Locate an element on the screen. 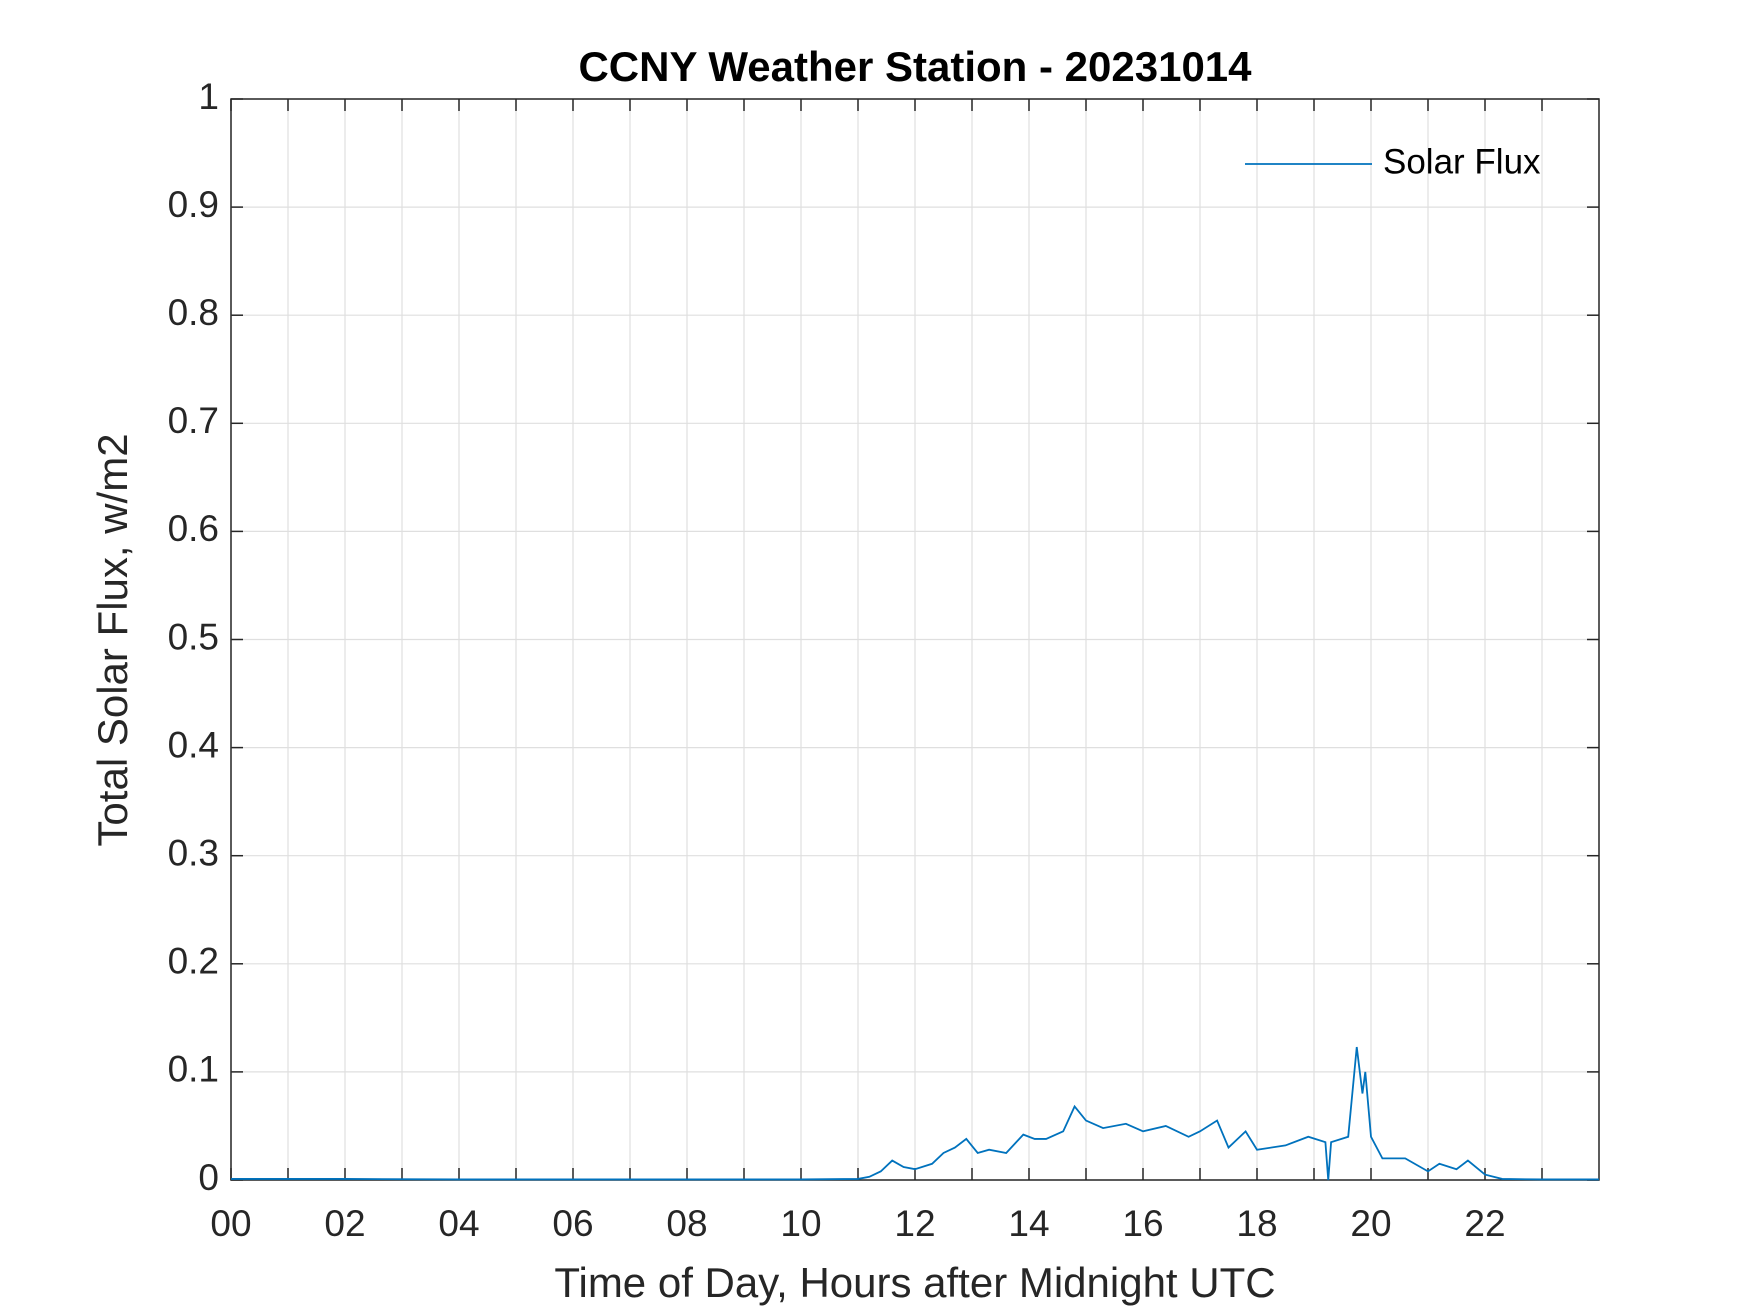 The width and height of the screenshot is (1750, 1313). y-axis-label: Total Solar Flux, w/m2 is located at coordinates (112, 639).